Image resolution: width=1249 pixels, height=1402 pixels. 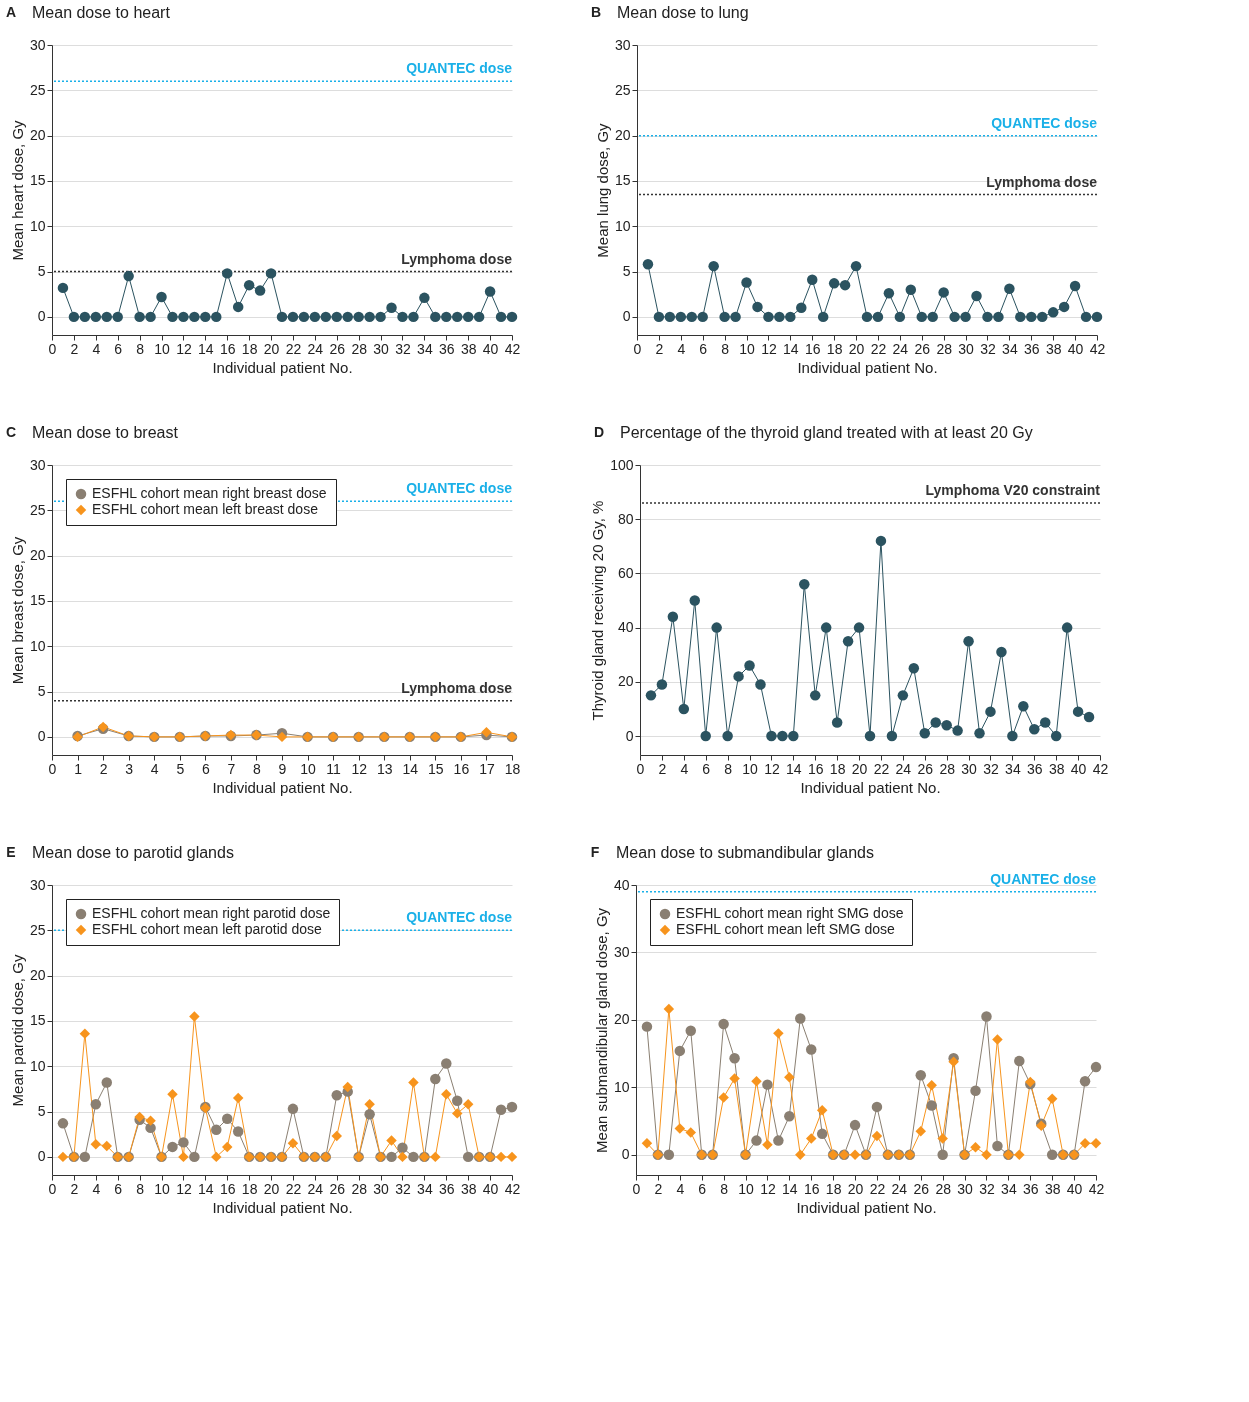 What do you see at coordinates (209, 493) in the screenshot?
I see `legend-label: ESFHL cohort mean right breast dose` at bounding box center [209, 493].